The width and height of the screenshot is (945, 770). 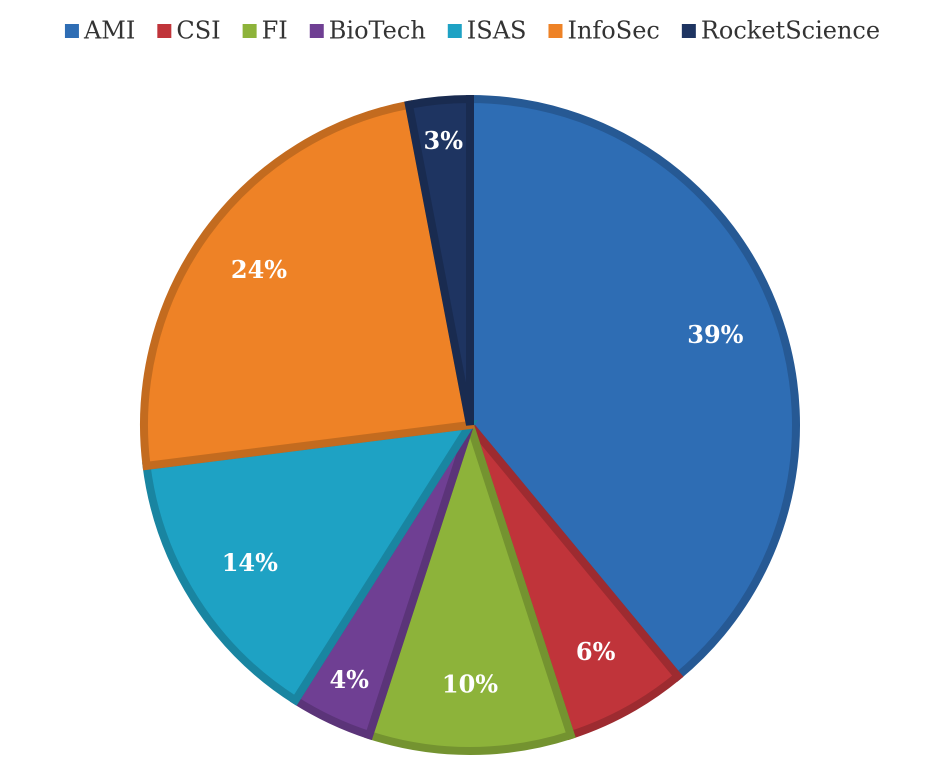 What do you see at coordinates (790, 31) in the screenshot?
I see `legend-label: RocketScience` at bounding box center [790, 31].